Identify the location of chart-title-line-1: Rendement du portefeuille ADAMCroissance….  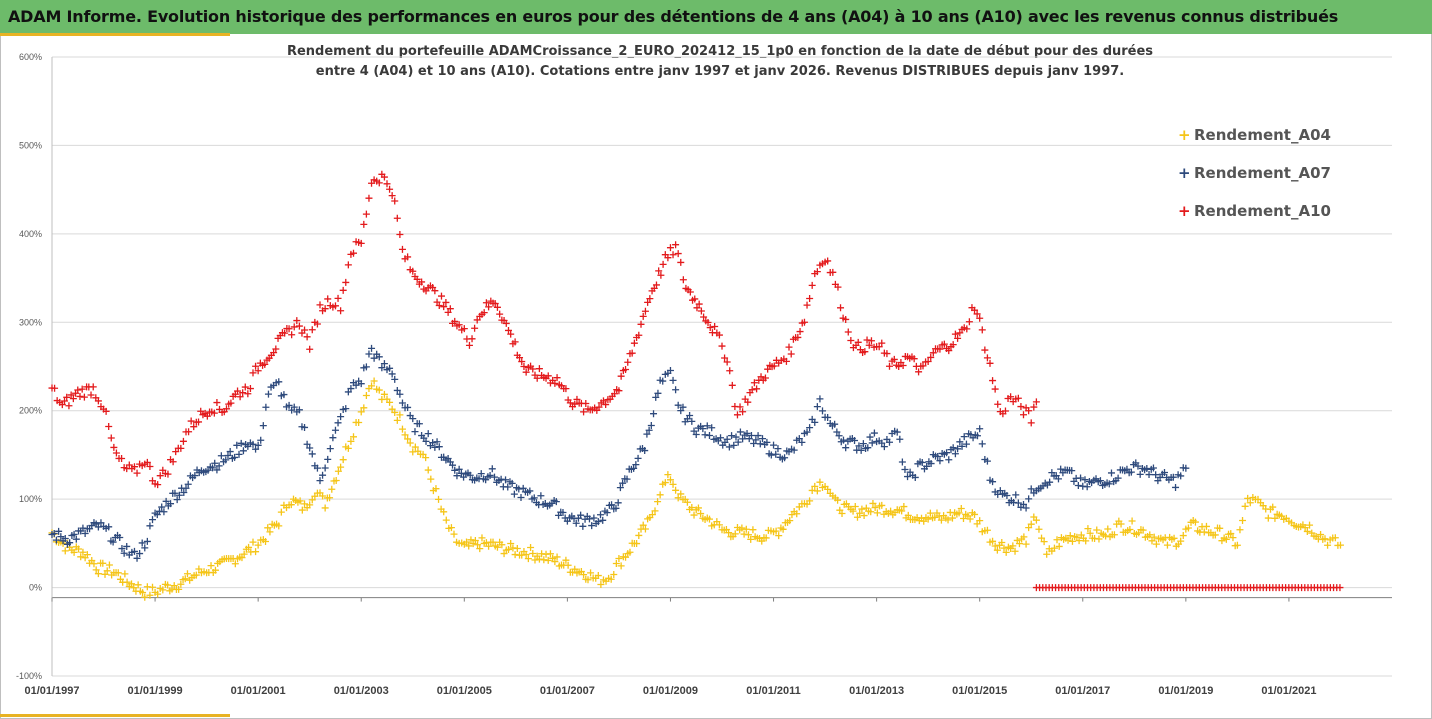
(720, 51).